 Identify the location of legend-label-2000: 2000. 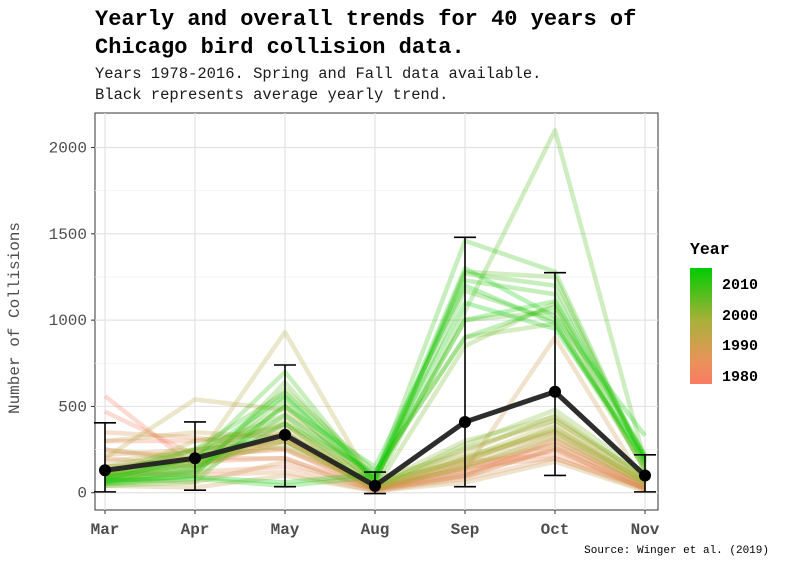
(740, 316).